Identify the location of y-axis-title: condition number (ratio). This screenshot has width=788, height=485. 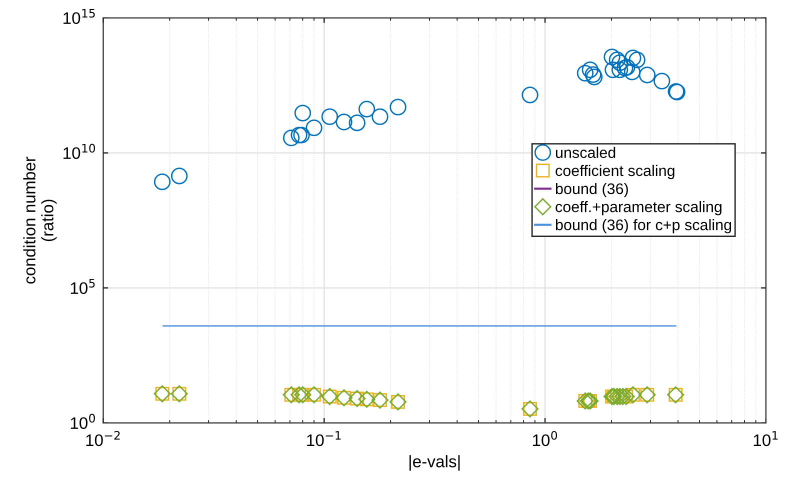
(40, 220).